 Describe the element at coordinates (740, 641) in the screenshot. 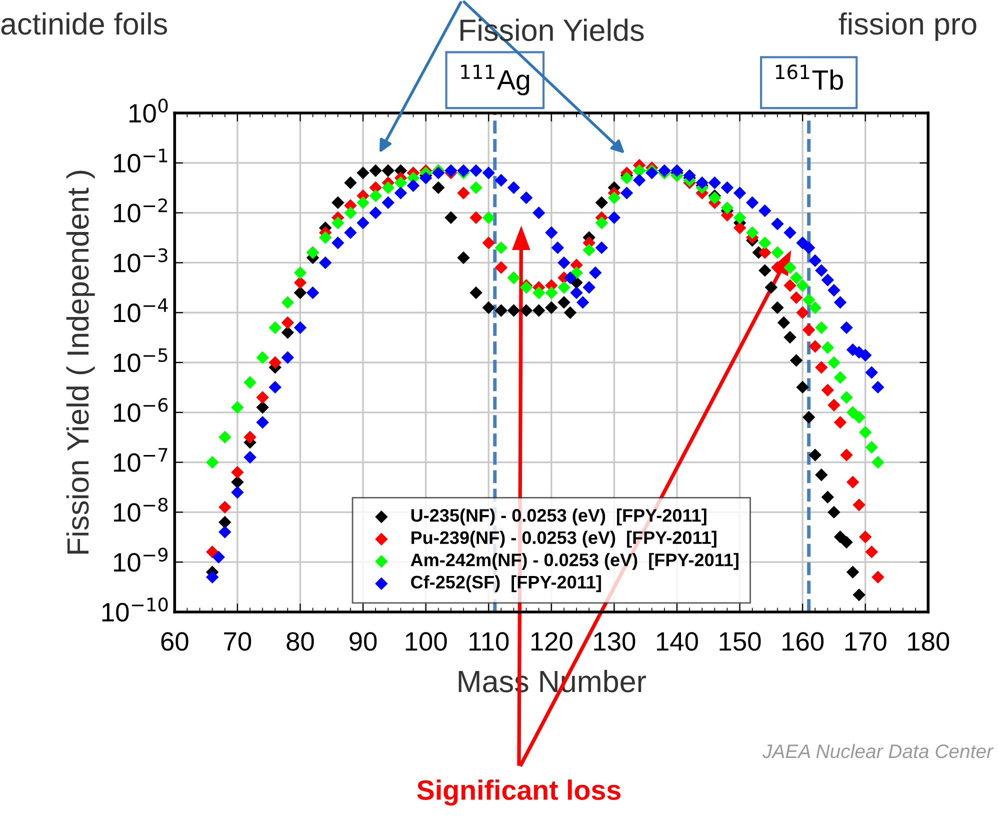

I see `x-tick-label: 150` at that location.